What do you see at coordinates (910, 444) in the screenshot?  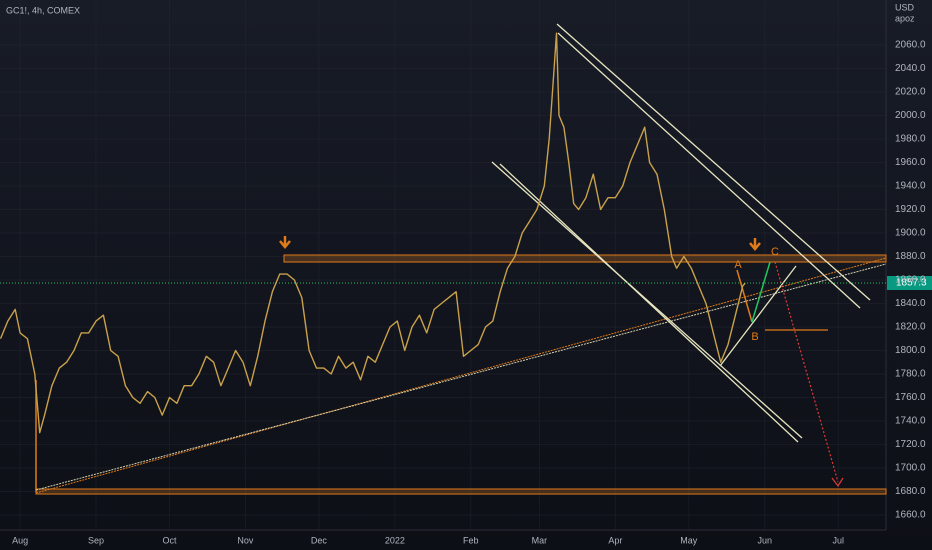 I see `y-tick-label: 1720.0` at bounding box center [910, 444].